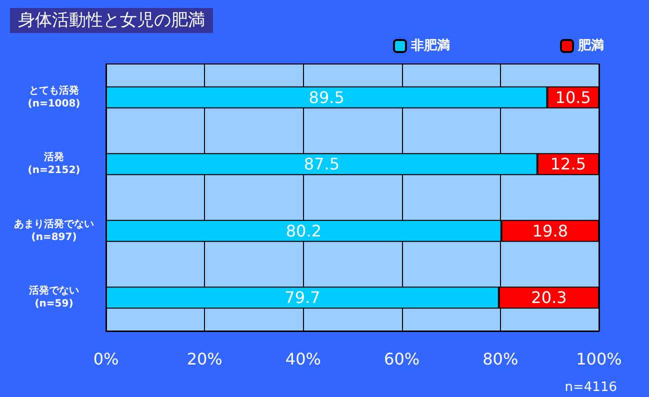 The image size is (649, 397). Describe the element at coordinates (53, 297) in the screenshot. I see `y-tick-label: 活発でない (n=59)` at that location.